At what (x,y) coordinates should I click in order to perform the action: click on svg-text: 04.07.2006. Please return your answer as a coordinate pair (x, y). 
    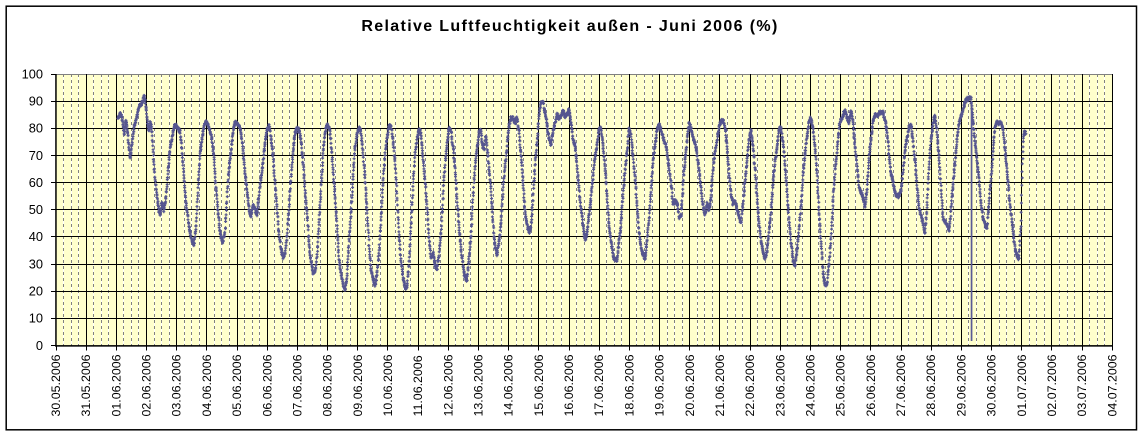
    Looking at the image, I should click on (1112, 385).